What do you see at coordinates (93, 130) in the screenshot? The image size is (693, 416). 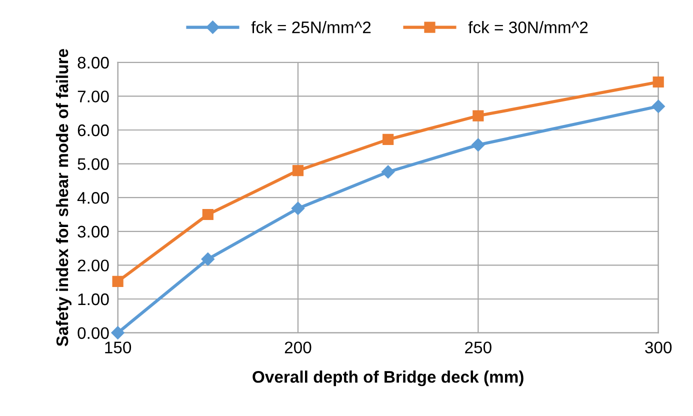 I see `y-tick-label: 6.00` at bounding box center [93, 130].